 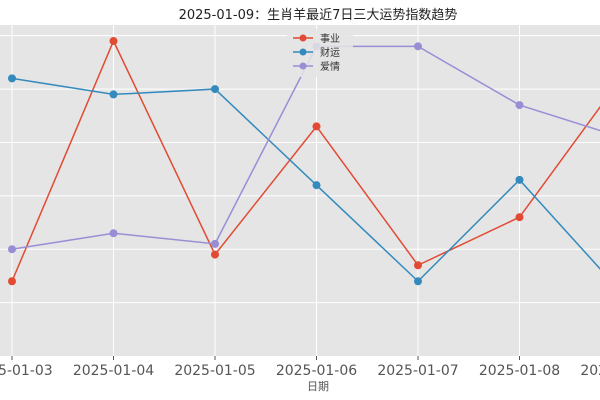 What do you see at coordinates (417, 371) in the screenshot?
I see `x-tick-label: 2025-01-07` at bounding box center [417, 371].